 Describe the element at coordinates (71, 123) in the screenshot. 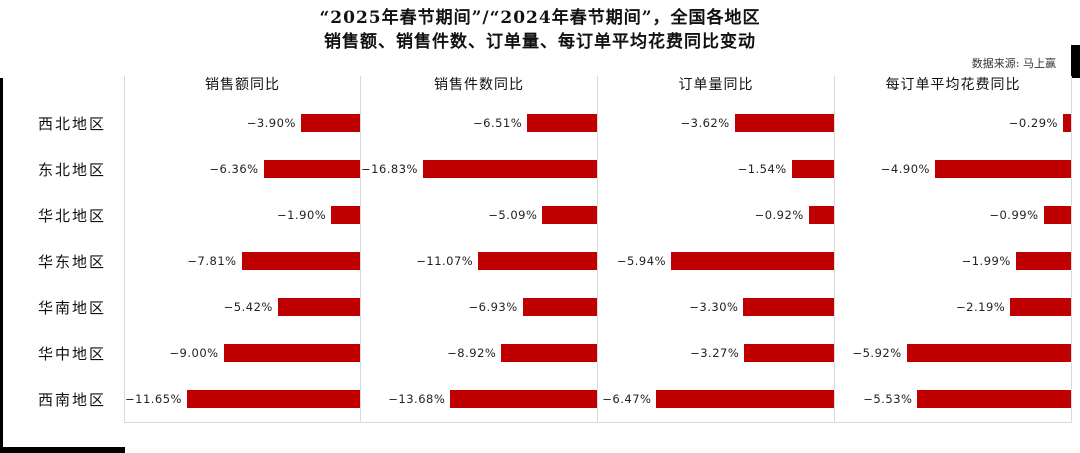

I see `region-label: 西北地区` at that location.